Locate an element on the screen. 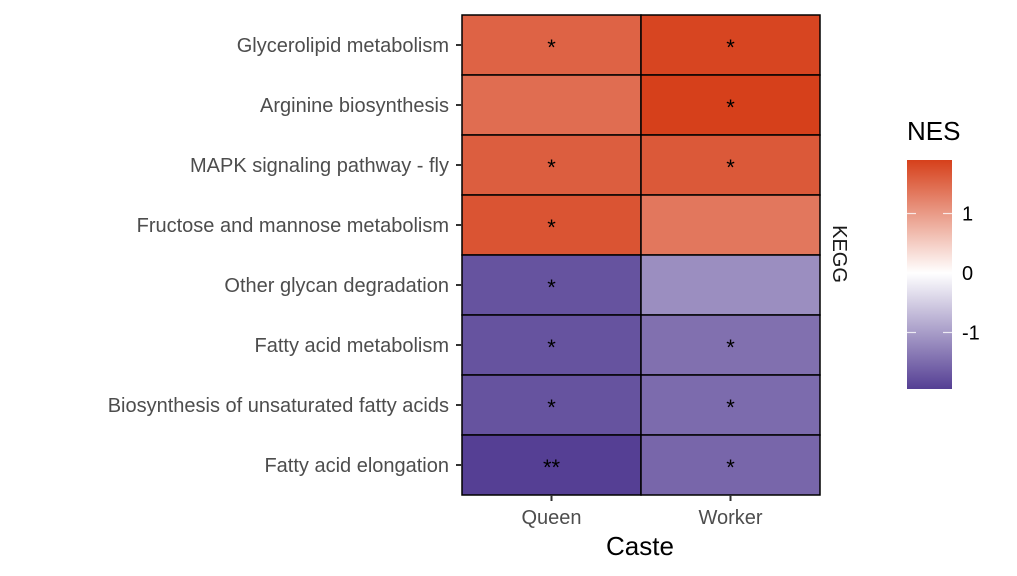  x-axis-title: Caste is located at coordinates (640, 546).